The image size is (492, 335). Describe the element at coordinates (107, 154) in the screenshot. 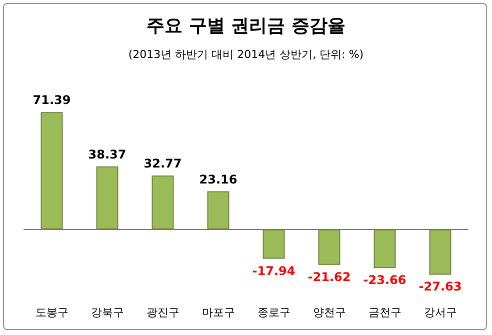

I see `data-label: 38.37` at that location.